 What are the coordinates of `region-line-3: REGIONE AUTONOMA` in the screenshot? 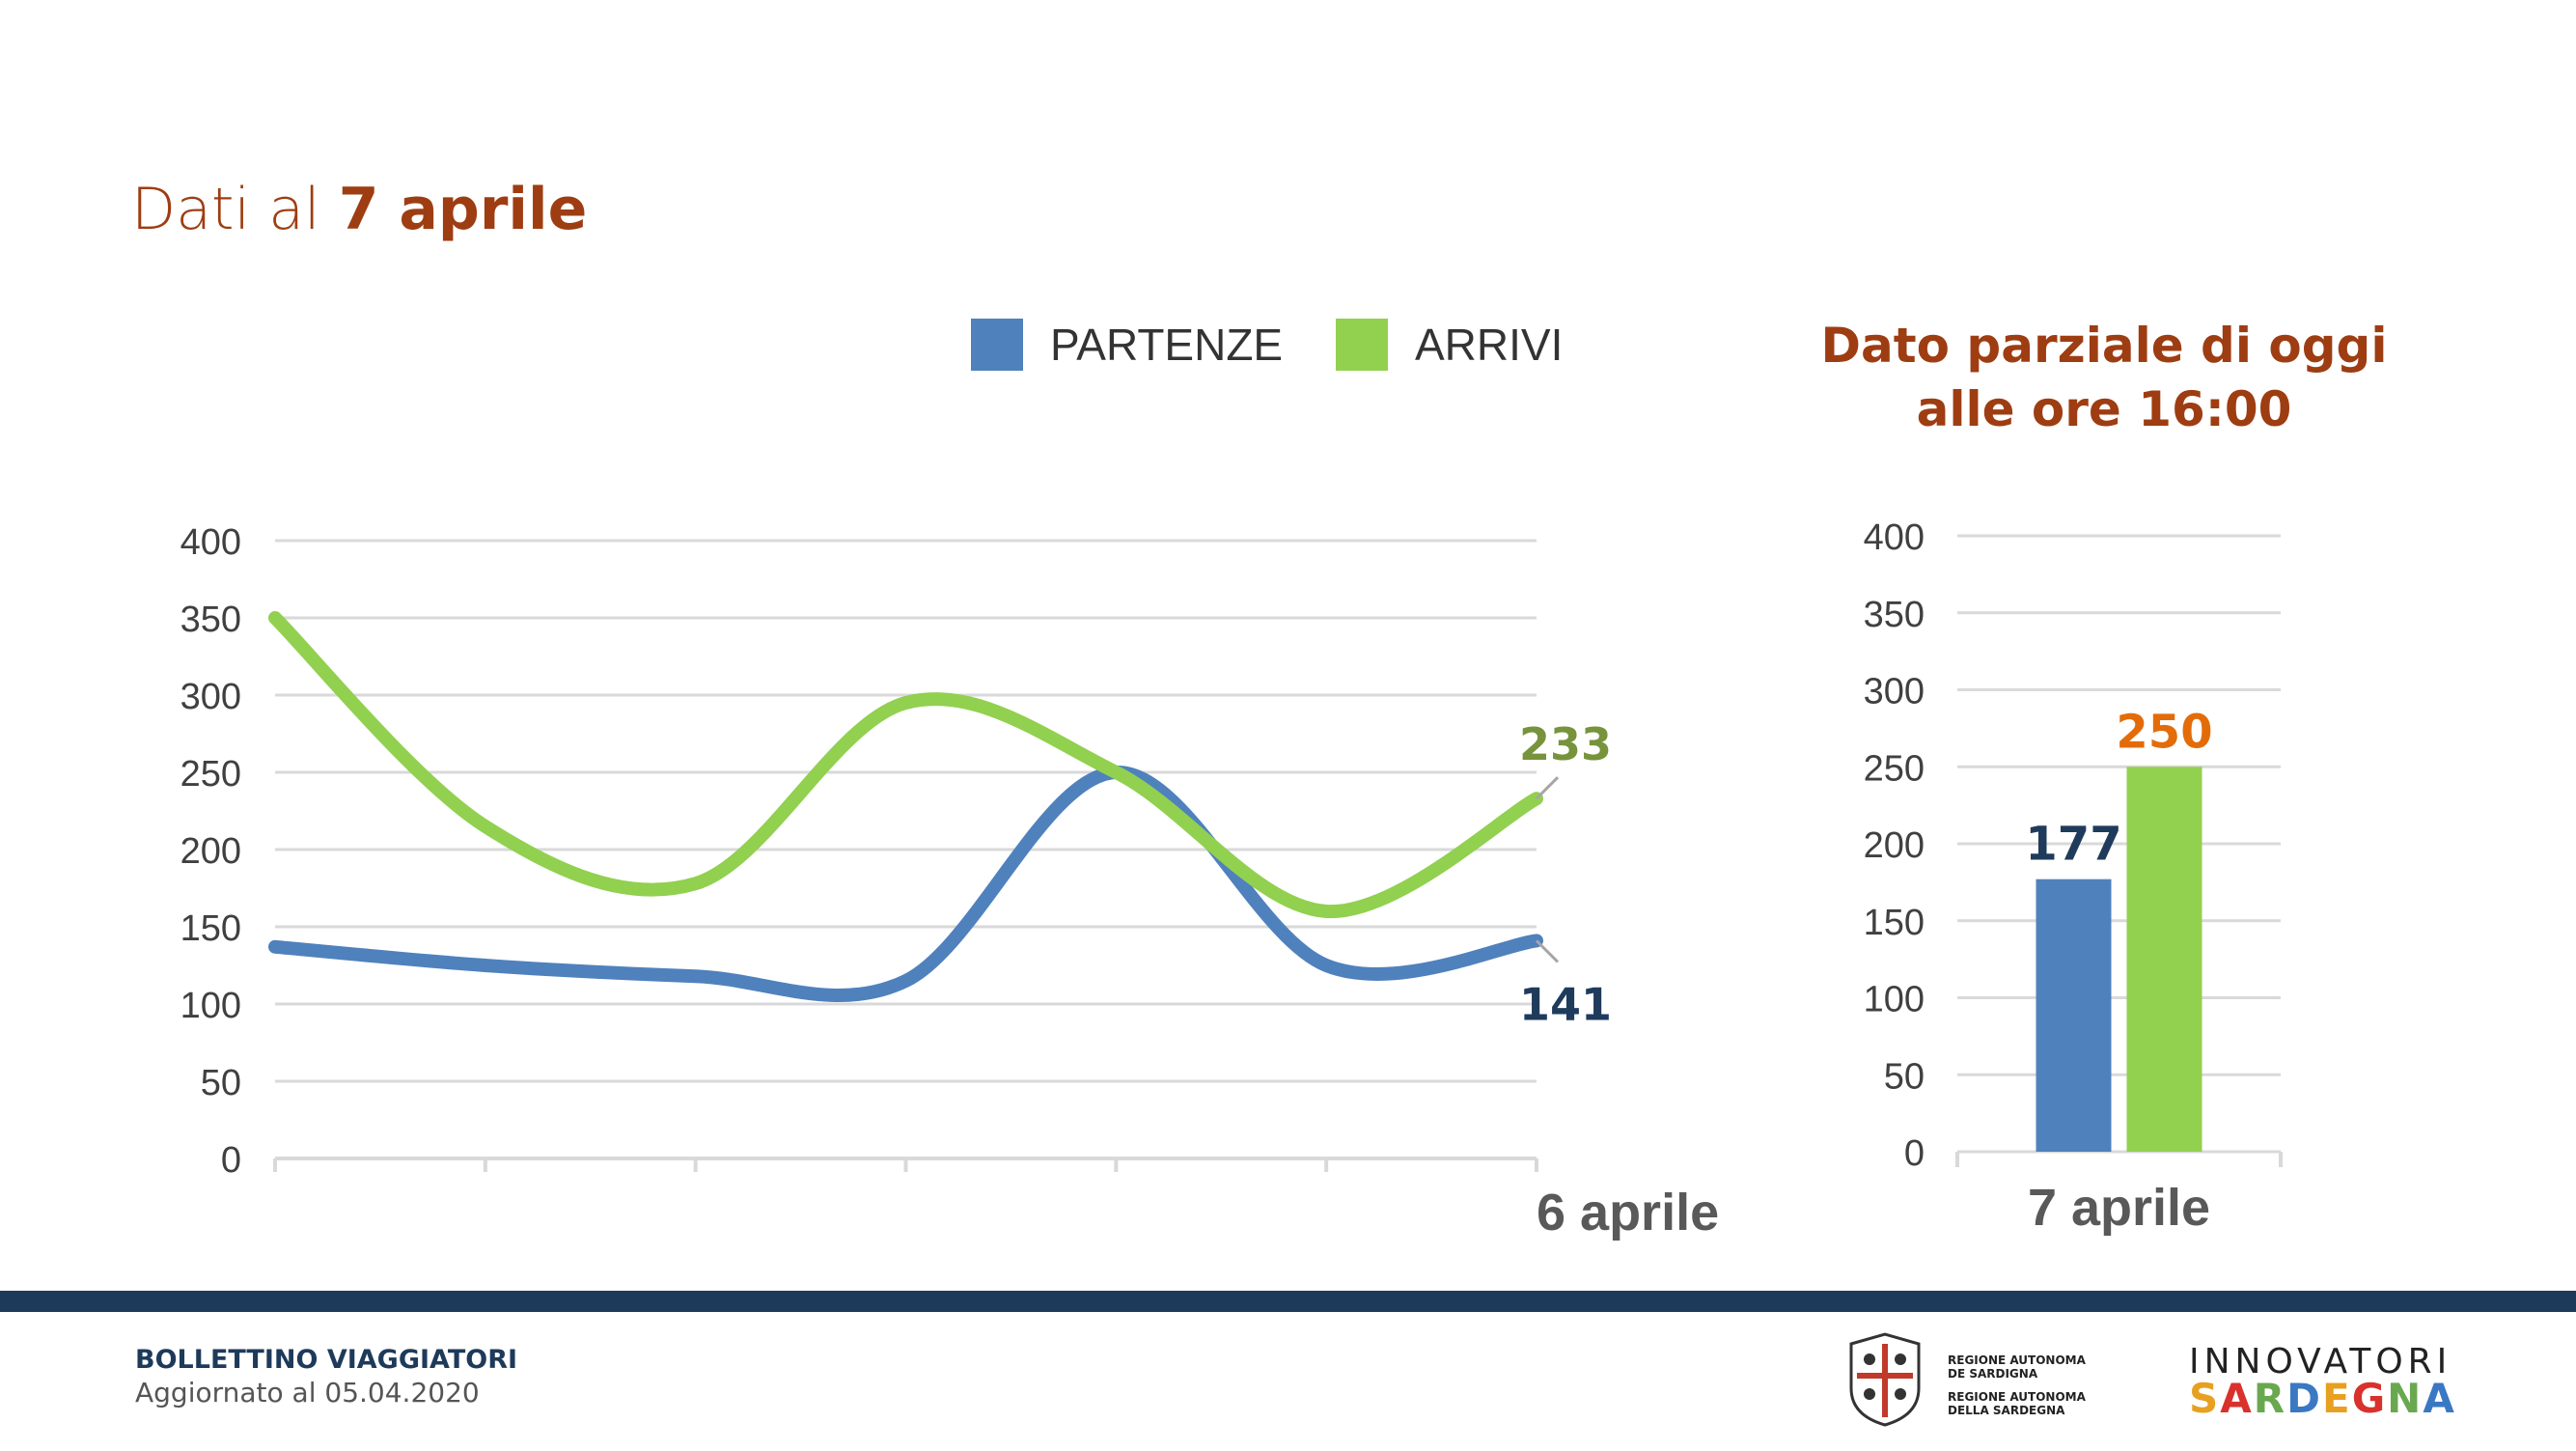 It's located at (2017, 1397).